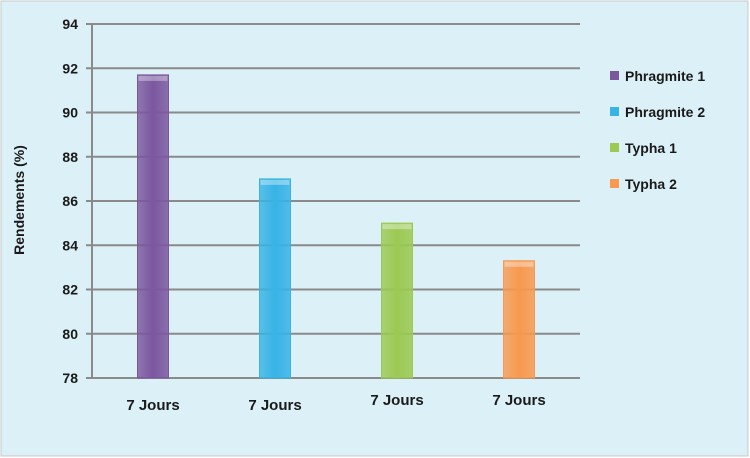 This screenshot has height=458, width=750. I want to click on y-tick-label: 78, so click(70, 378).